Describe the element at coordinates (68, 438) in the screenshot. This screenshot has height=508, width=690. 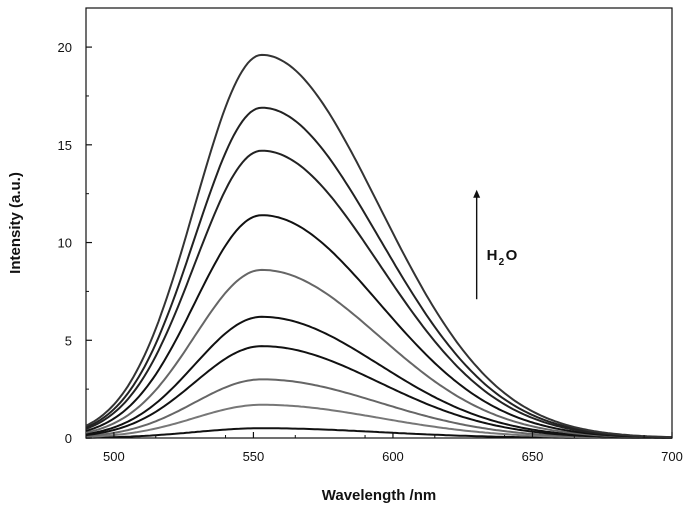
I see `y-tick-label: 0` at that location.